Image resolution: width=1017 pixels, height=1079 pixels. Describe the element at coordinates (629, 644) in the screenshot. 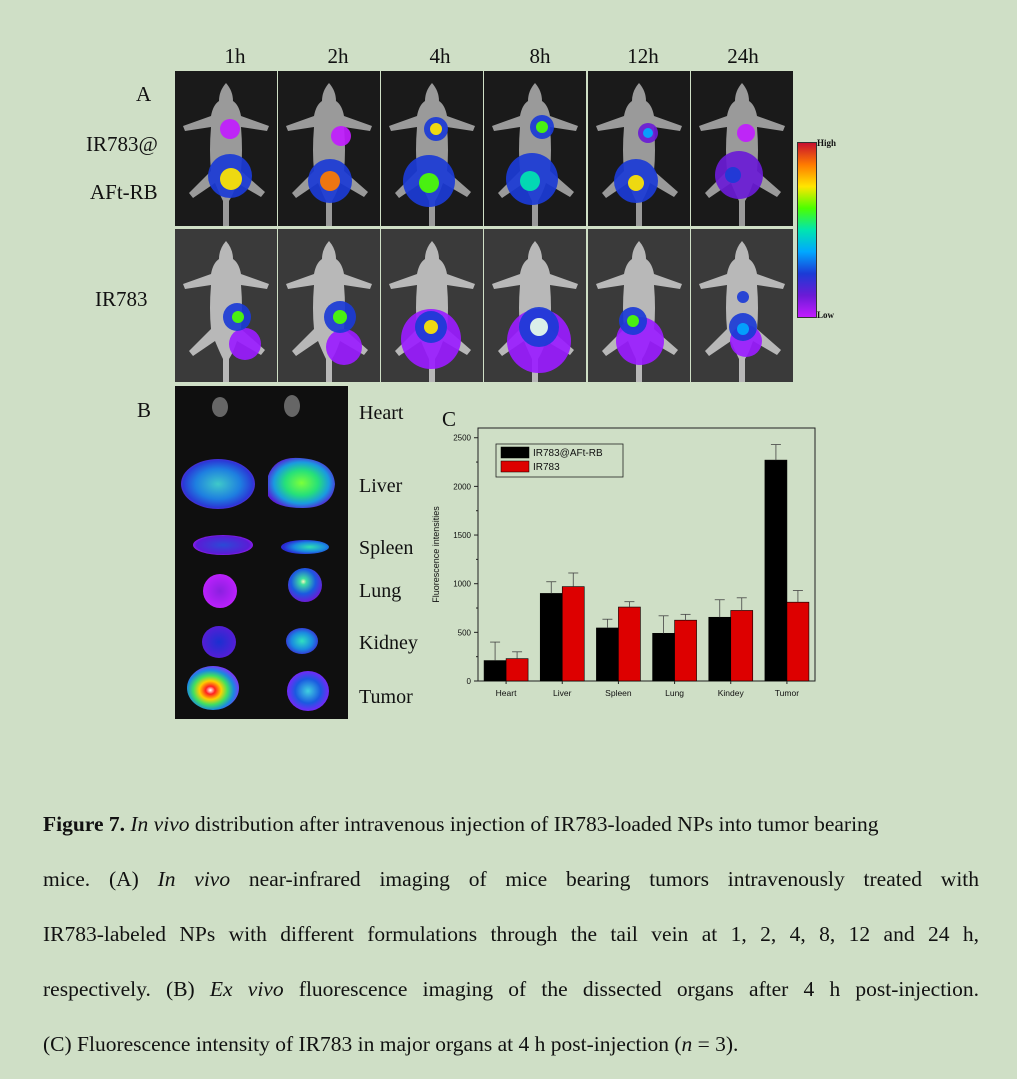

I see `bar-IR783-Spleen` at that location.